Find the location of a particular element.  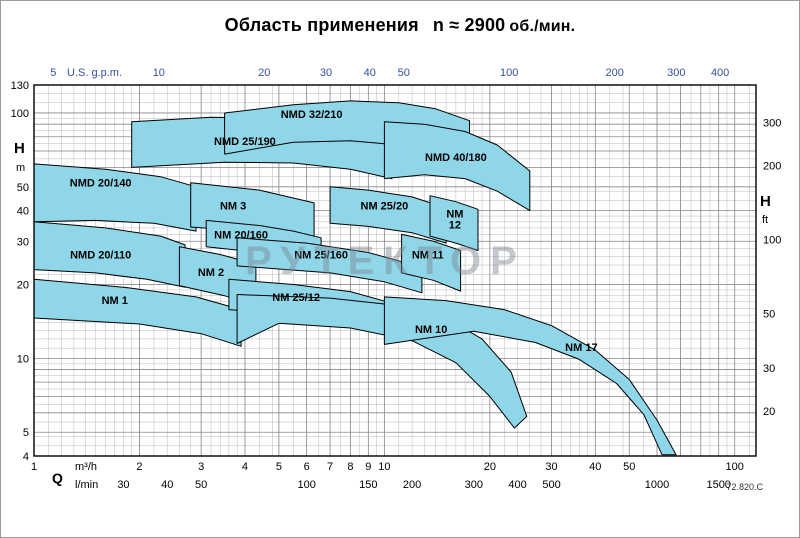

region-label-NM-12: NM 12 is located at coordinates (454, 219).